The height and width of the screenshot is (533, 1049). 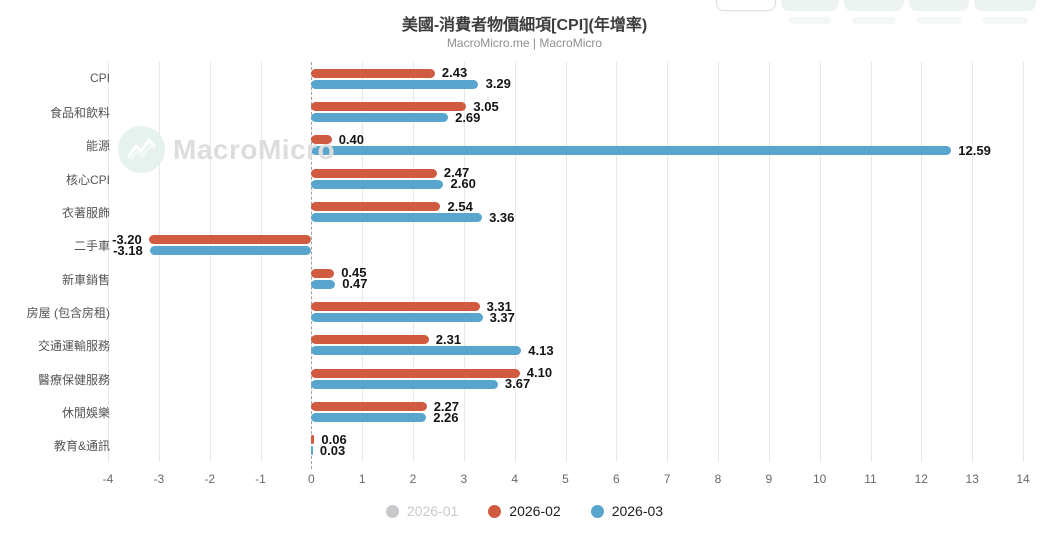 What do you see at coordinates (85, 413) in the screenshot?
I see `category-label: 休閒娛樂` at bounding box center [85, 413].